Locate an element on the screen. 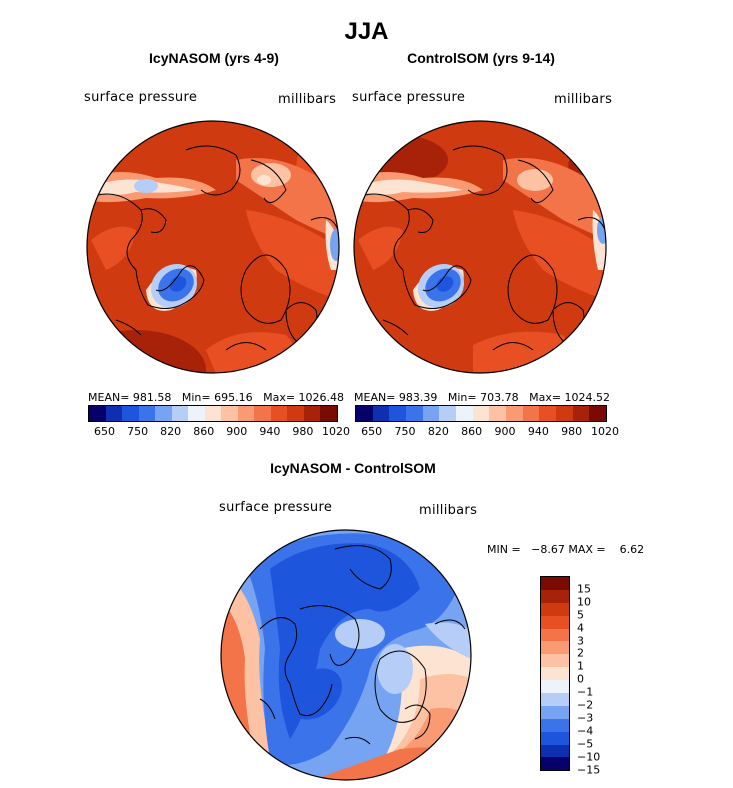  right-polar-map is located at coordinates (480, 247).